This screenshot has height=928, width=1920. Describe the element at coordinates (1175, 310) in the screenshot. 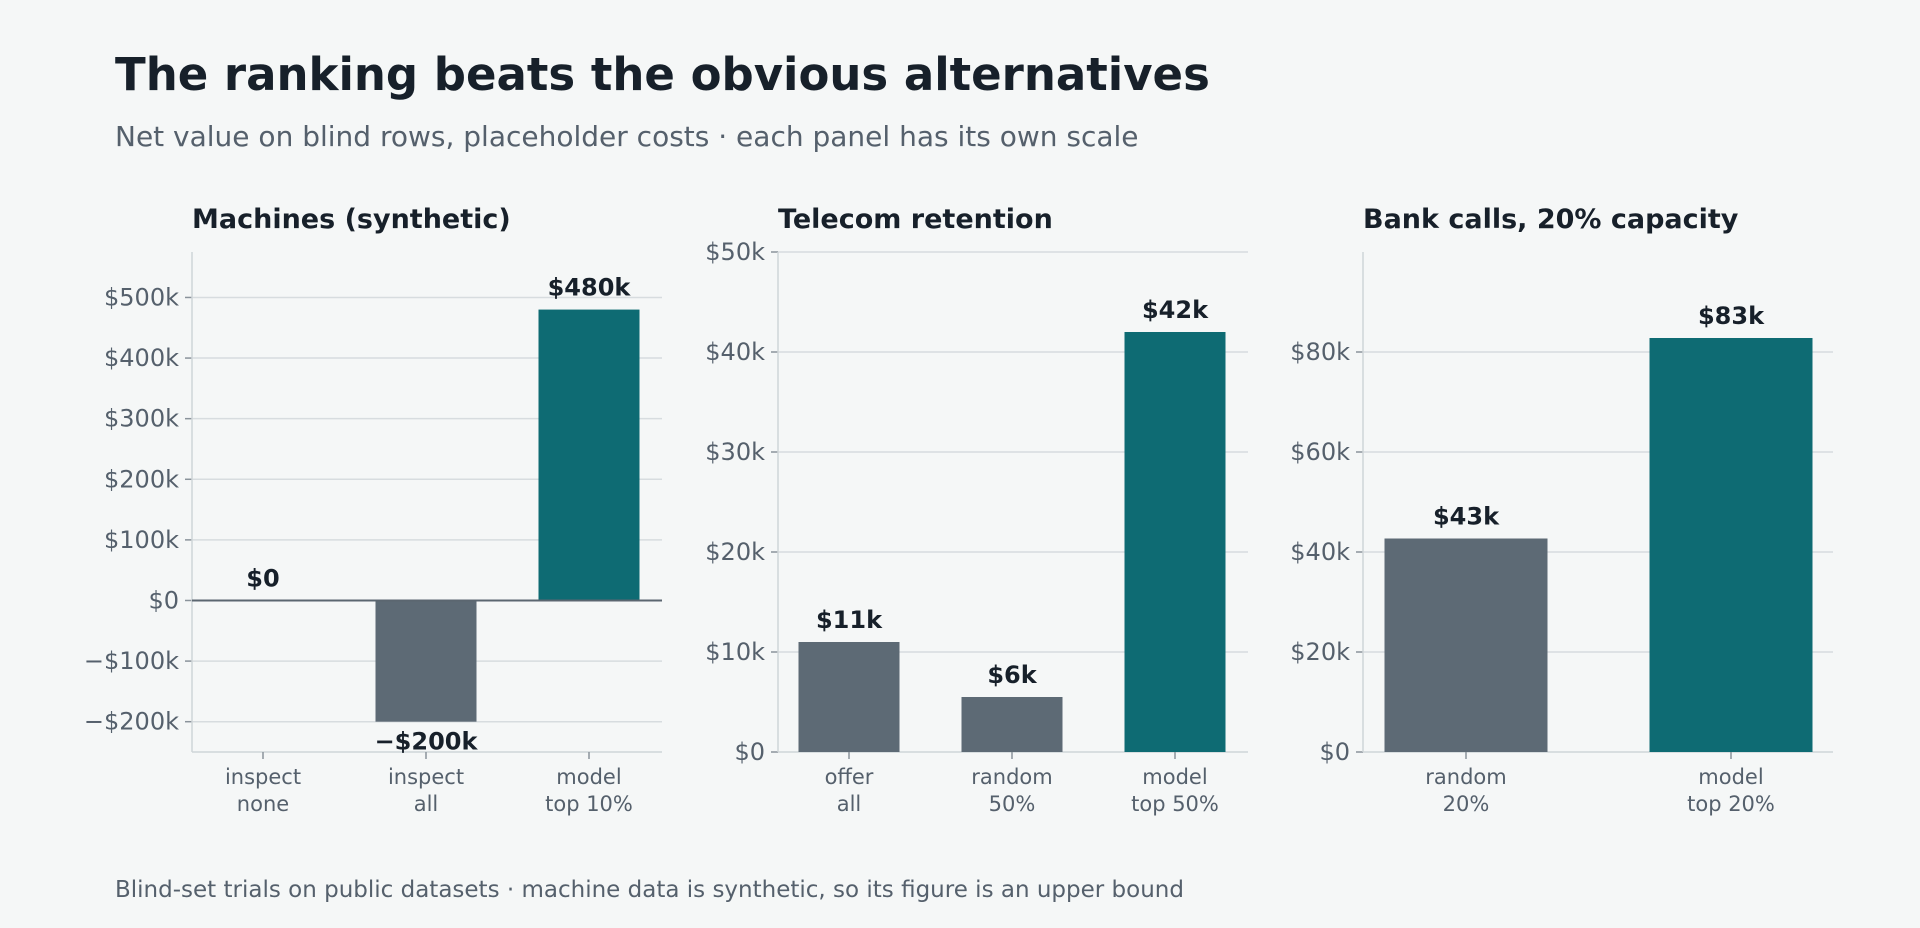

I see `value-label: $42k` at that location.